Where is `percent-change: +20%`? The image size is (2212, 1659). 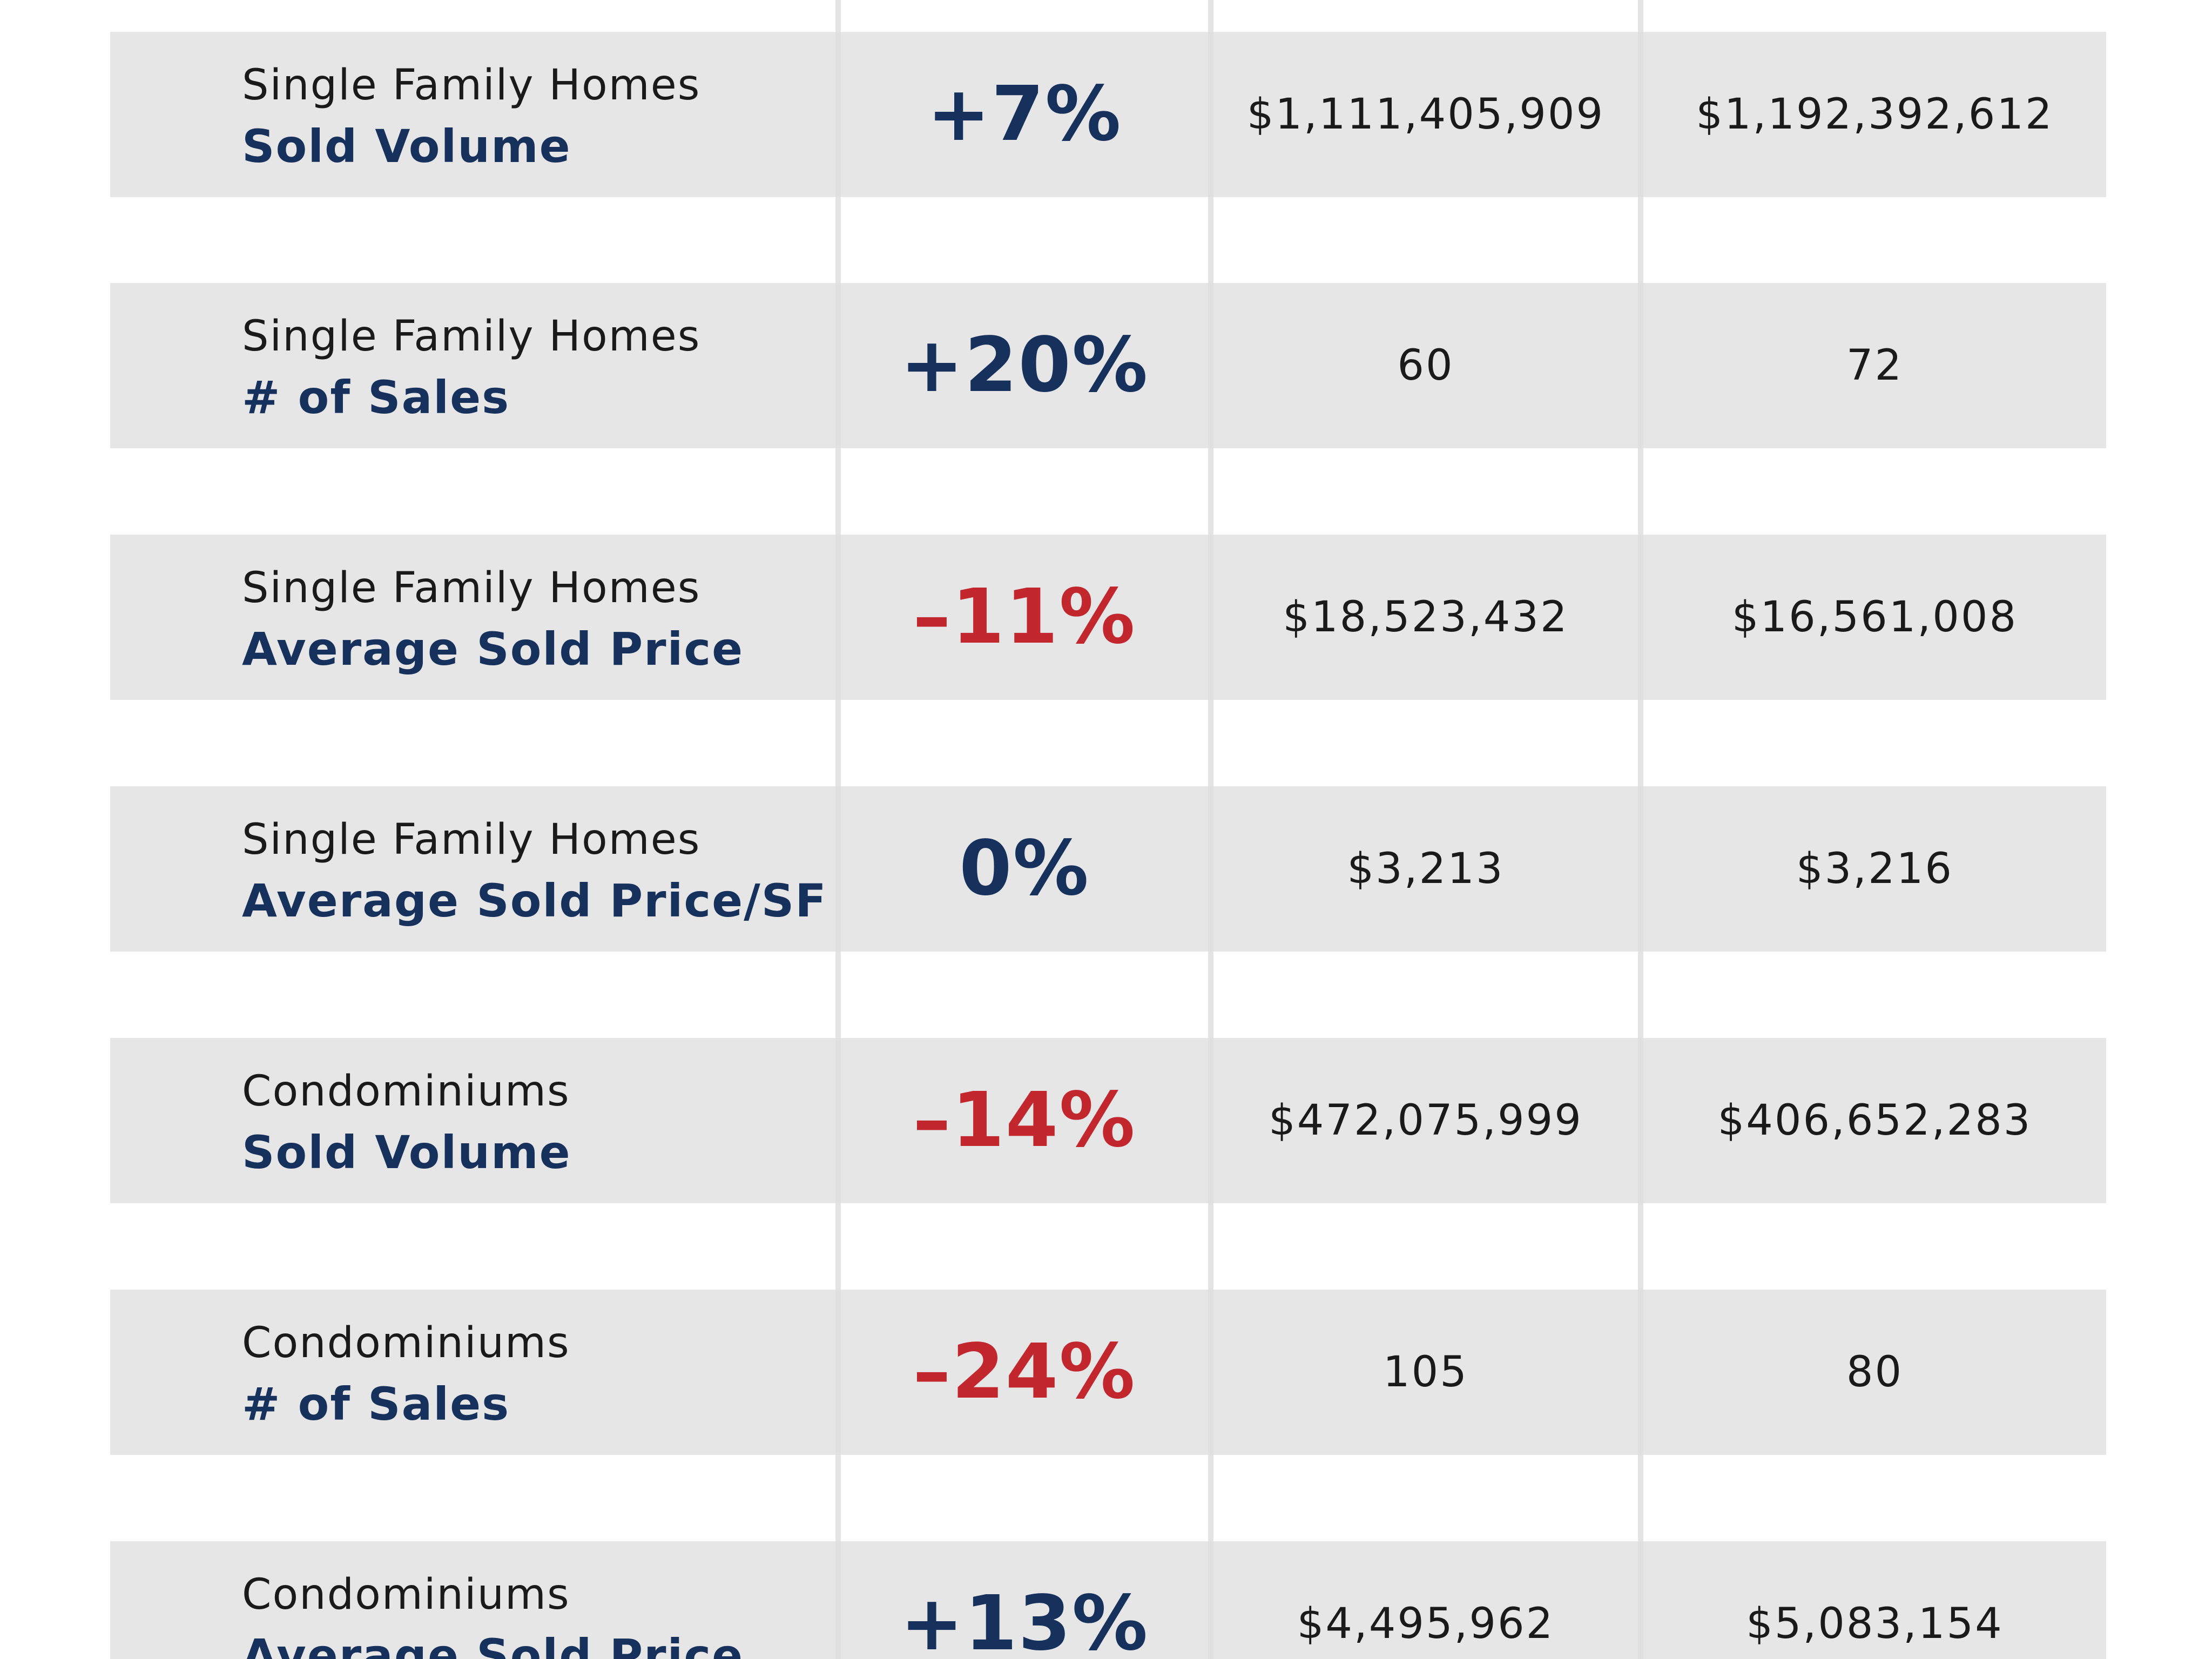 percent-change: +20% is located at coordinates (1024, 365).